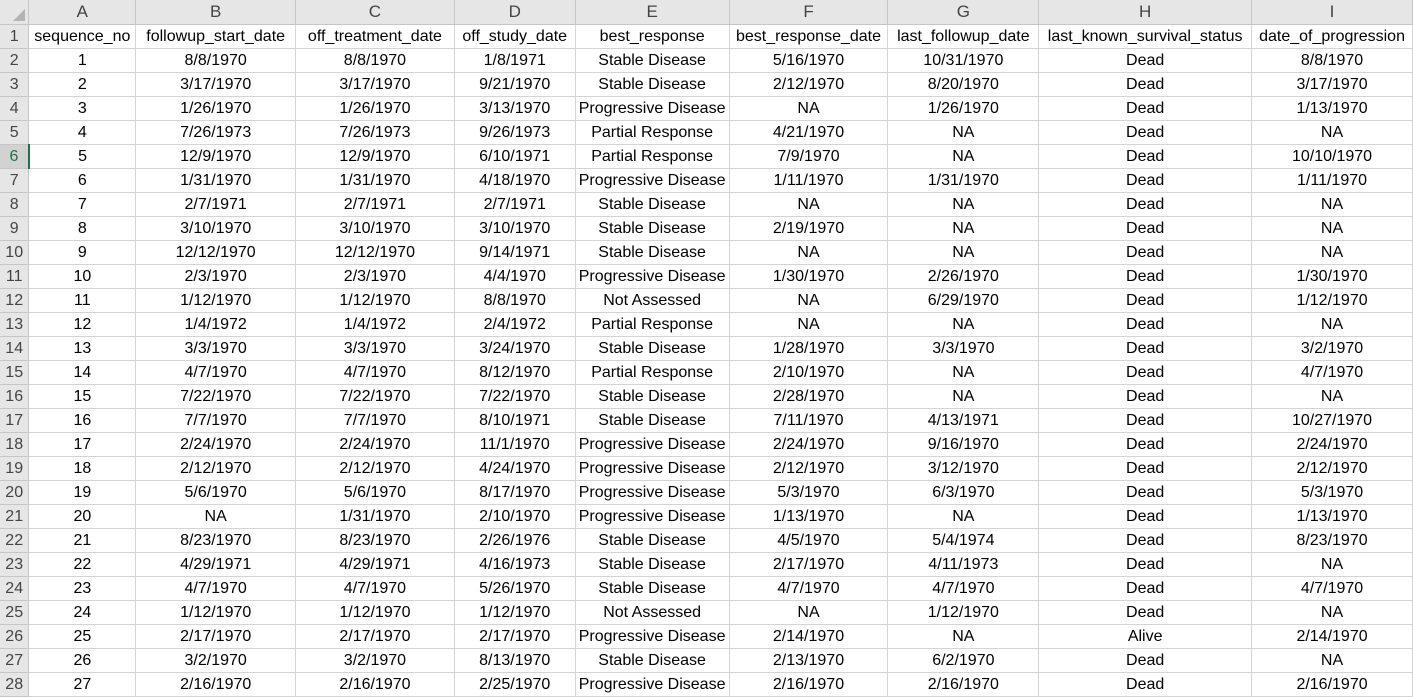 This screenshot has width=1413, height=699. What do you see at coordinates (15, 12) in the screenshot?
I see `select-all-corner` at bounding box center [15, 12].